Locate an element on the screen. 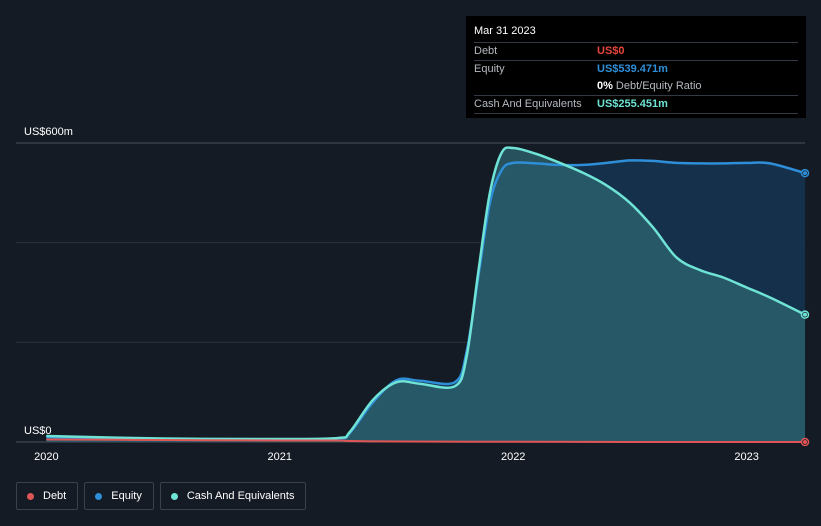 The width and height of the screenshot is (821, 526). series-endpoints is located at coordinates (805, 307).